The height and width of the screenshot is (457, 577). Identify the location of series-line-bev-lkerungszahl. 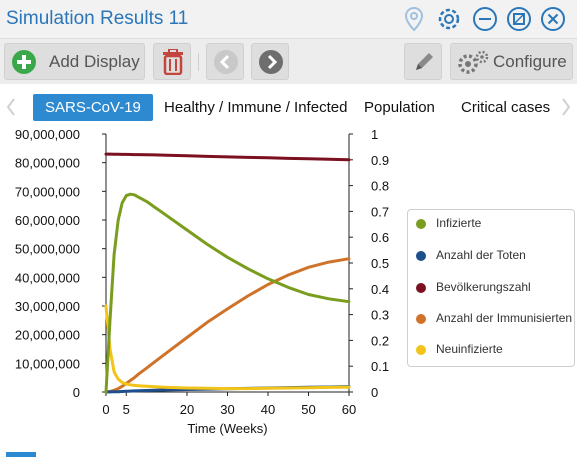
(227, 157).